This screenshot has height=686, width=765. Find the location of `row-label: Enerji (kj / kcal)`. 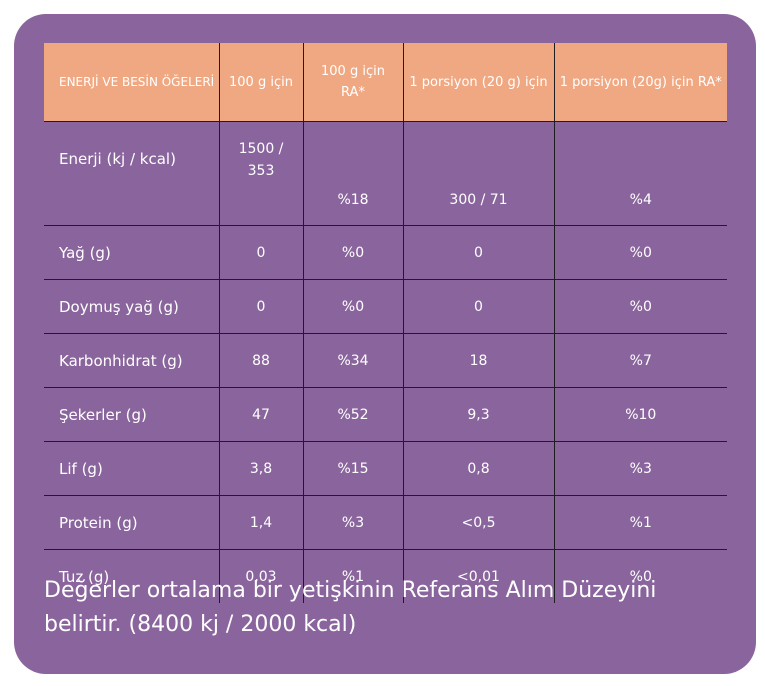

row-label: Enerji (kj / kcal) is located at coordinates (131, 173).